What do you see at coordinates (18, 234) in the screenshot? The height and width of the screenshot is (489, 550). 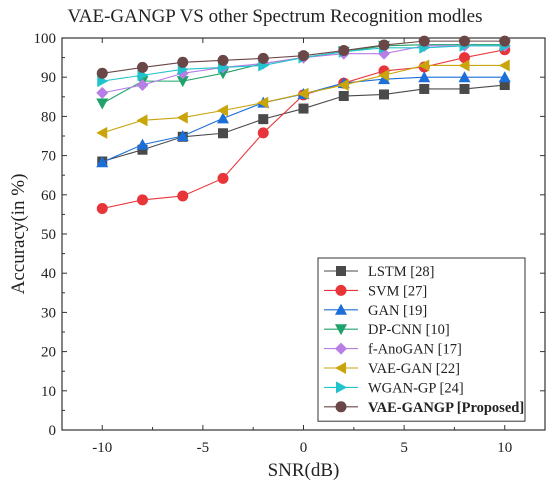 I see `y-axis-label: Accuracy(in %)` at bounding box center [18, 234].